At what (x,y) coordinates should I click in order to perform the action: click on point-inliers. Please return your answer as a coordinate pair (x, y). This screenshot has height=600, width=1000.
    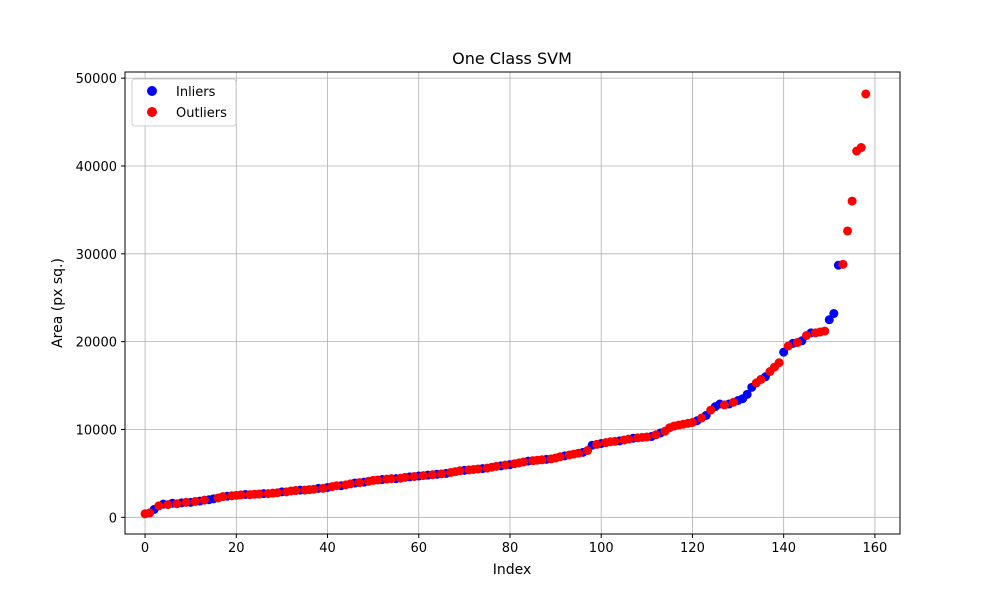
    Looking at the image, I should click on (833, 313).